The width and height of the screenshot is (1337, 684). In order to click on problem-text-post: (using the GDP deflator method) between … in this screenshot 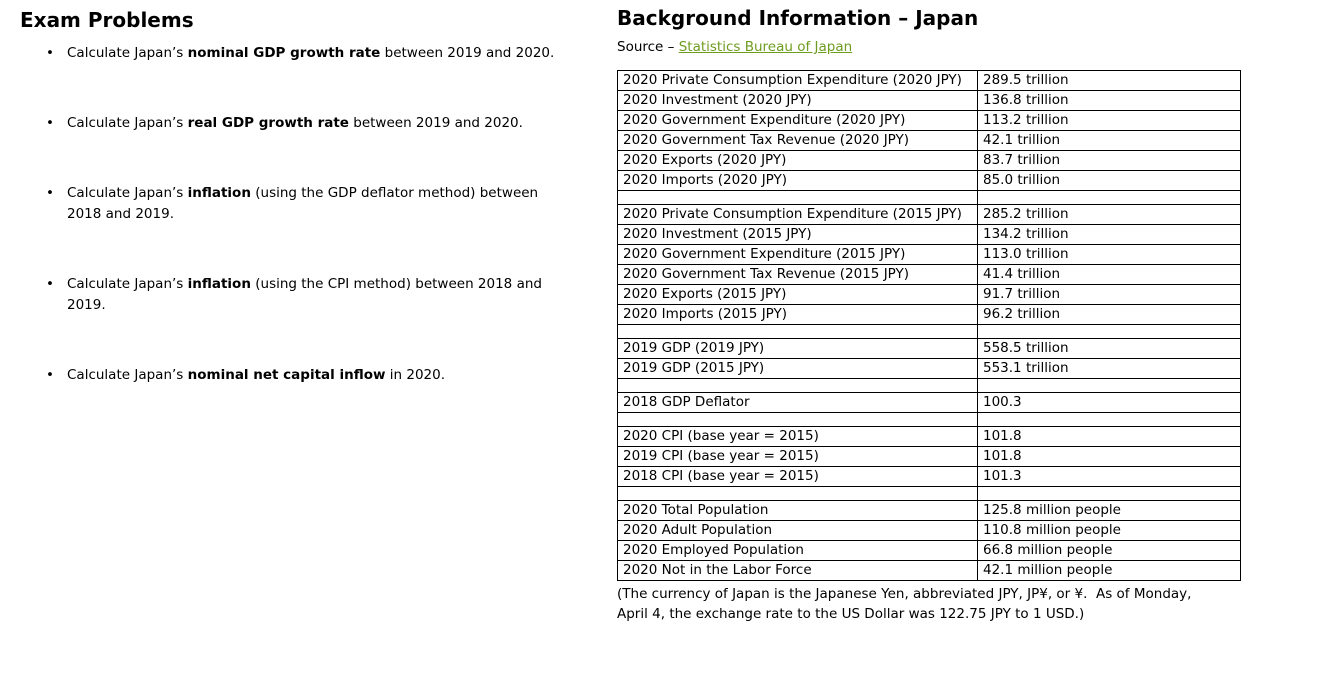, I will do `click(303, 203)`.